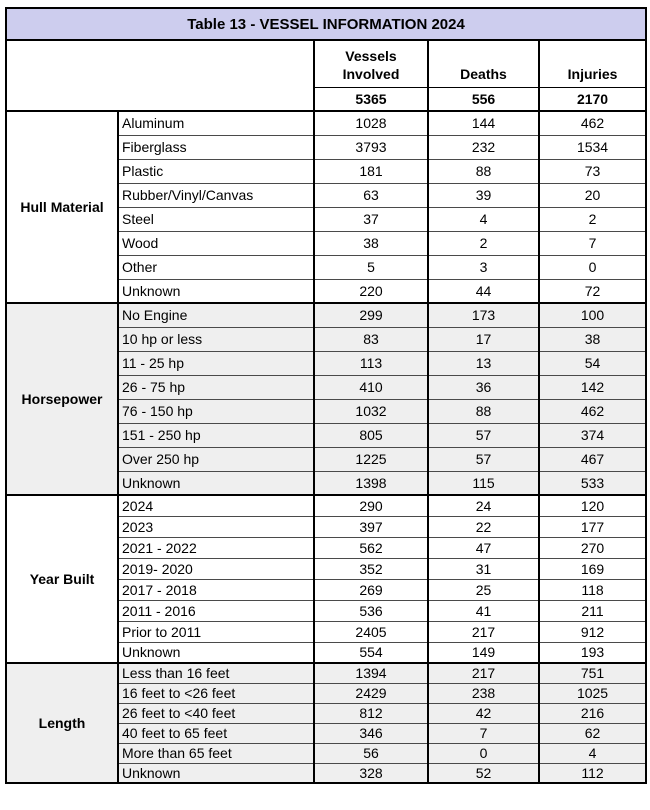 The image size is (650, 810). What do you see at coordinates (216, 753) in the screenshot?
I see `category-cell: More than 65 feet` at bounding box center [216, 753].